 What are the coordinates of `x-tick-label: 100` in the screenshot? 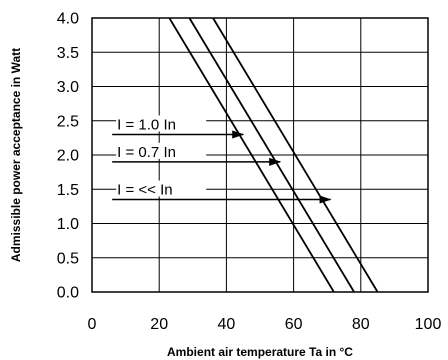 It's located at (428, 324).